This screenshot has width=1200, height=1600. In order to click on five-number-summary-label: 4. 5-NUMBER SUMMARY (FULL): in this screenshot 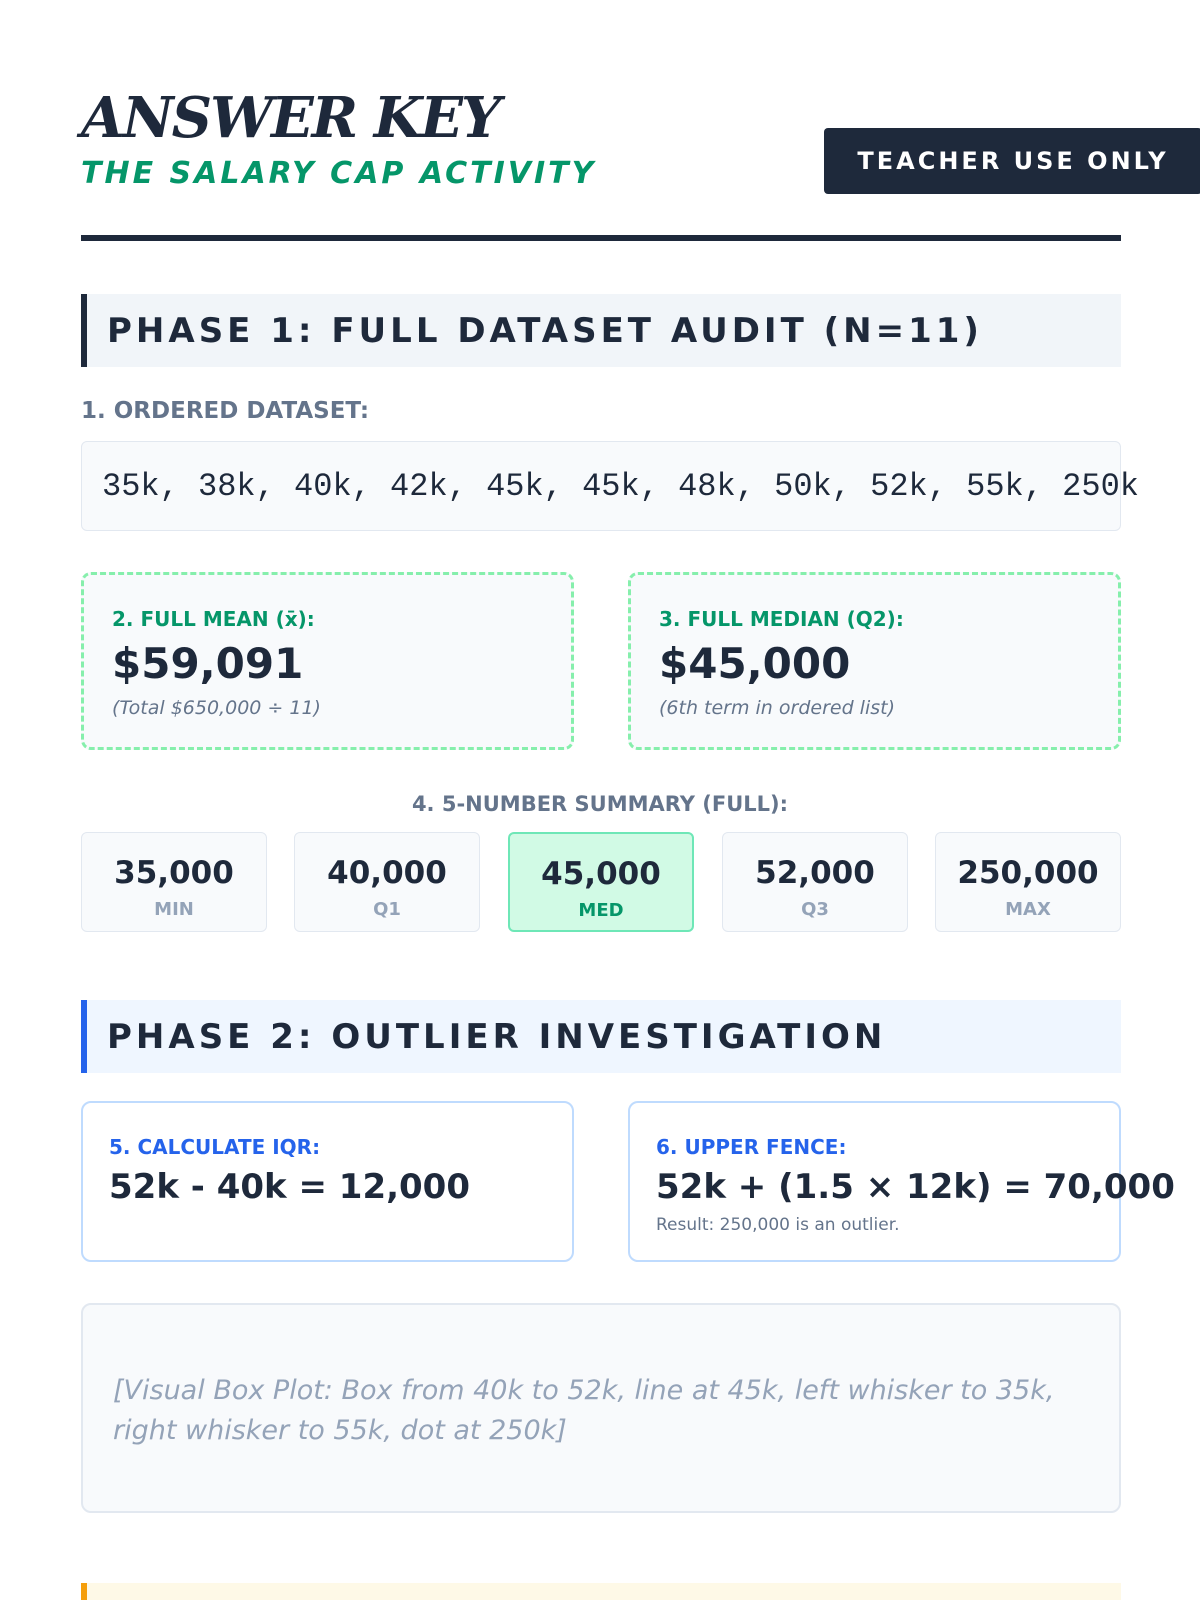, I will do `click(600, 804)`.